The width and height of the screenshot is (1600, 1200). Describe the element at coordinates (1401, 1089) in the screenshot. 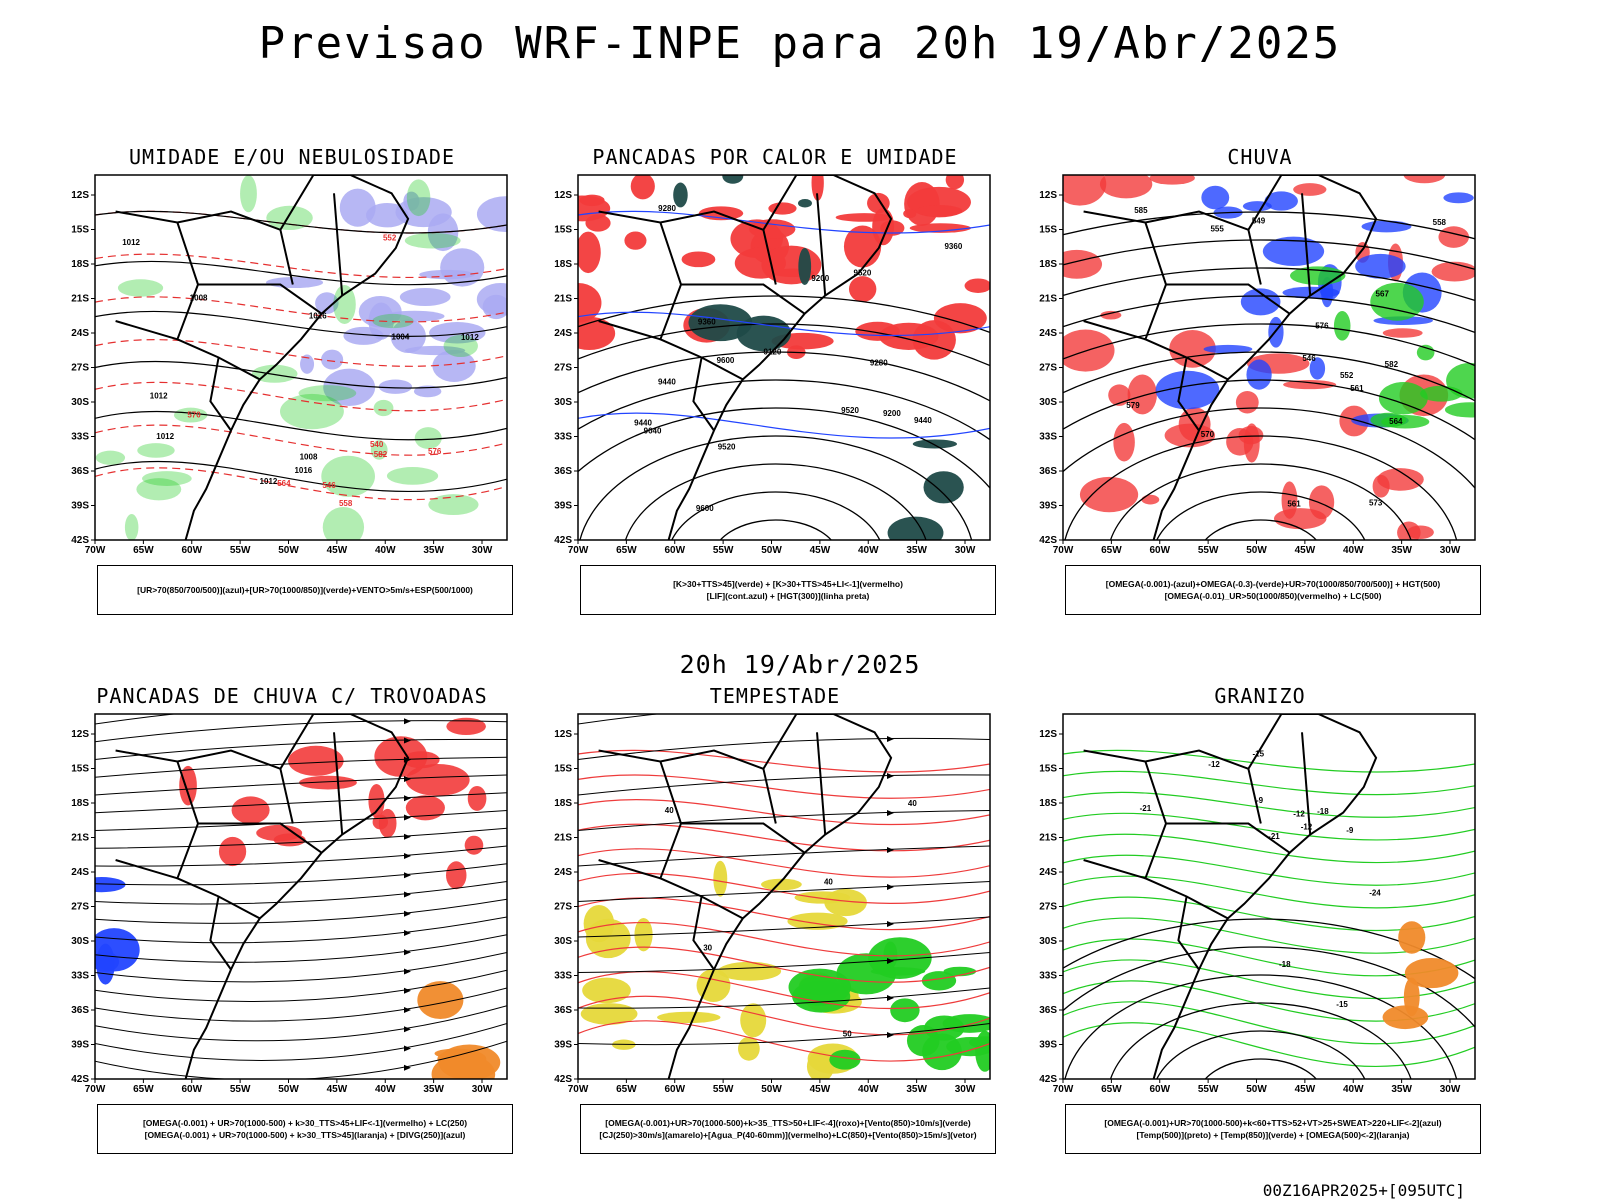

I see `lon-label: 35W` at that location.